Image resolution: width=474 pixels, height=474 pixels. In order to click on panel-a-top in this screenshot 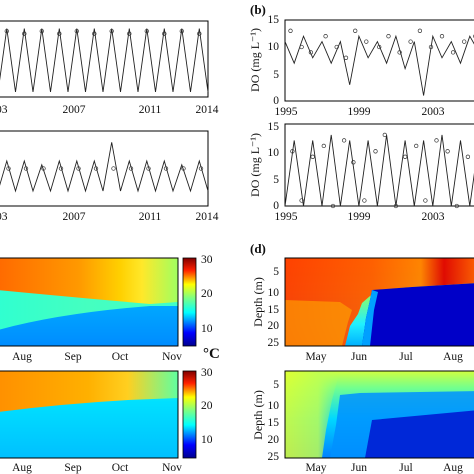, I will do `click(104, 59)`.